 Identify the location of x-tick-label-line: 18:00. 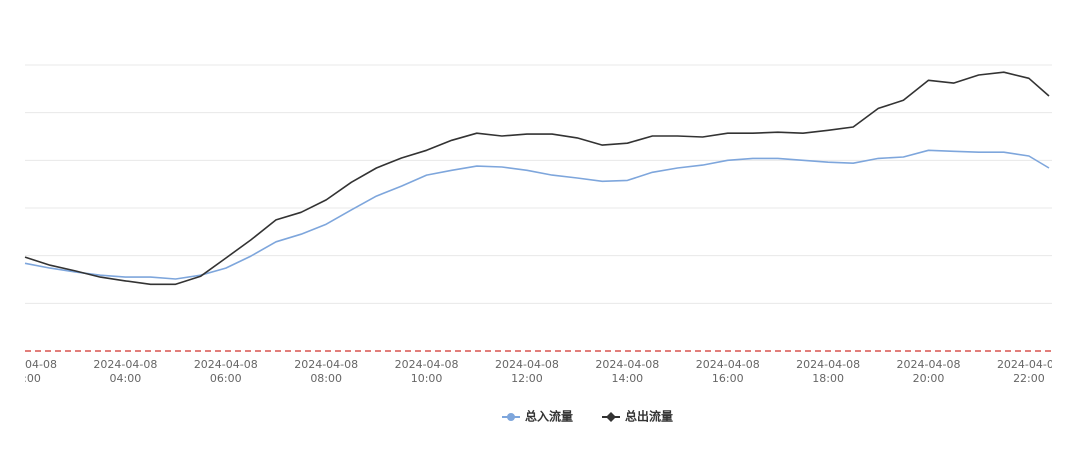
(828, 378).